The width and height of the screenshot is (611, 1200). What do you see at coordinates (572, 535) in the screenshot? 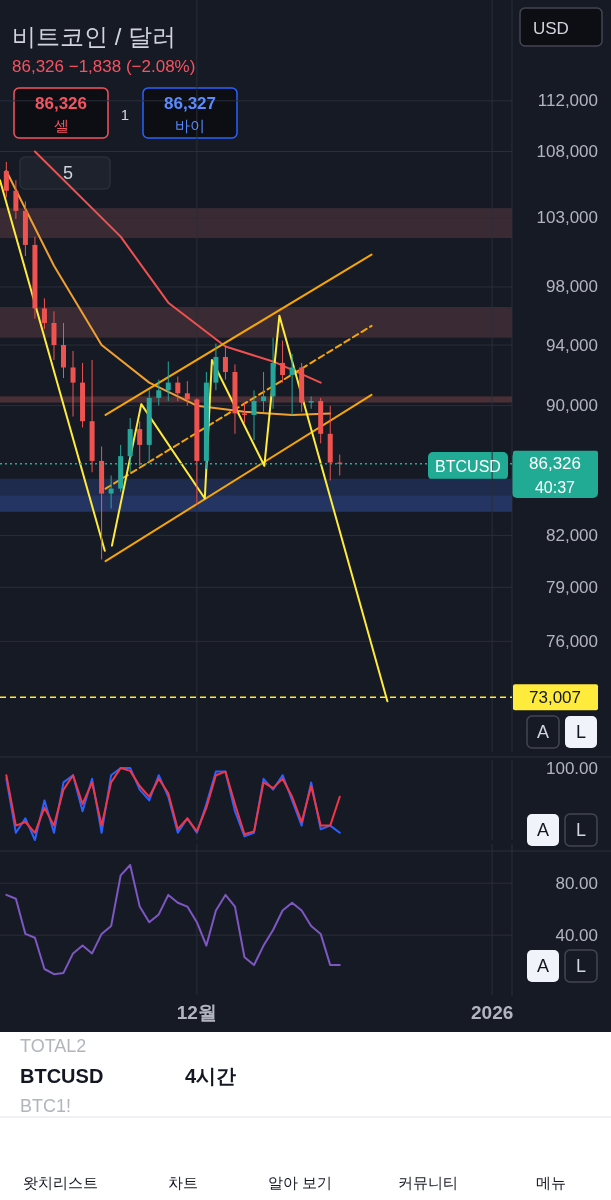
I see `y-tick-label: 82,000` at bounding box center [572, 535].